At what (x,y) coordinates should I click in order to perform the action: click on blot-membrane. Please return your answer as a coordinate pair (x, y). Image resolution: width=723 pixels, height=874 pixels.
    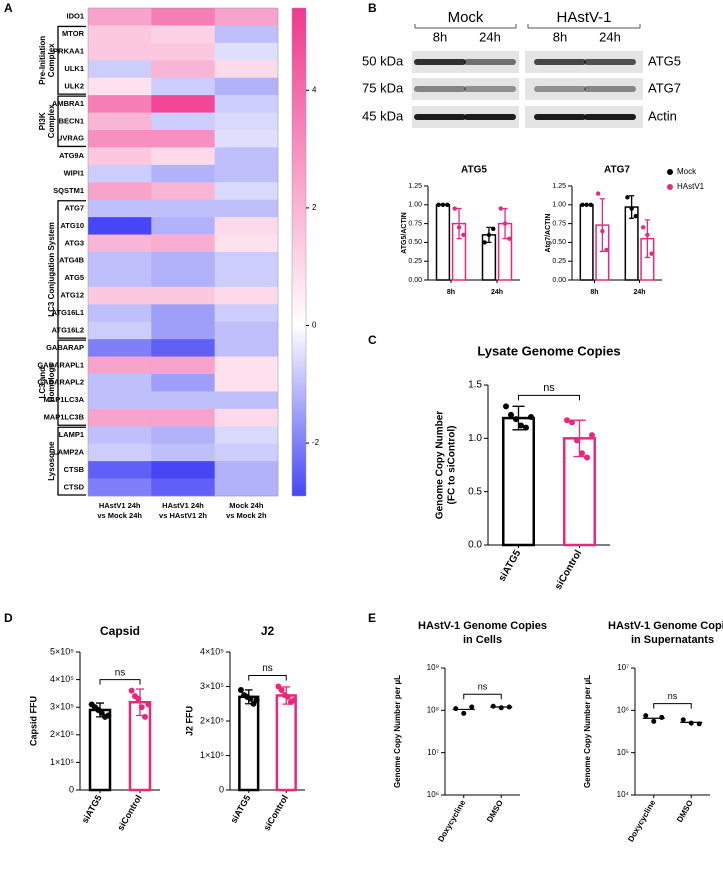
    Looking at the image, I should click on (465, 89).